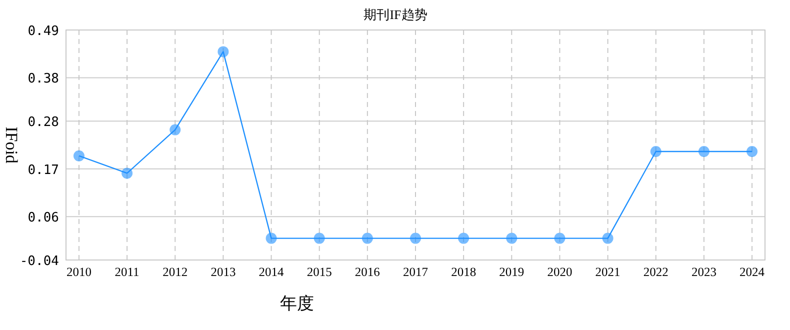 The width and height of the screenshot is (790, 330). Describe the element at coordinates (223, 272) in the screenshot. I see `x-tick-label: 2013` at that location.